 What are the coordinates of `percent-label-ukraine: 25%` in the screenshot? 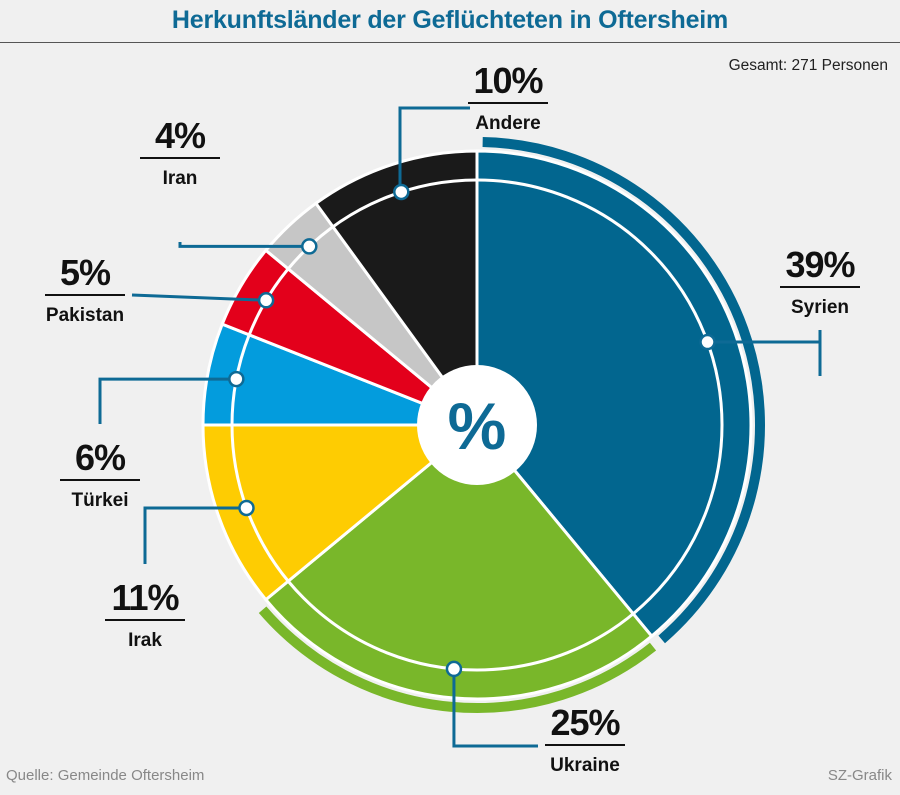 It's located at (585, 722).